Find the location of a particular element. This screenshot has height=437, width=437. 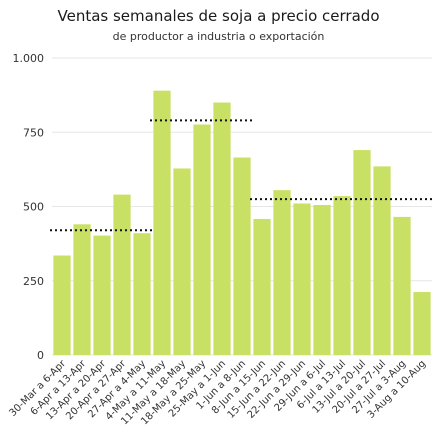

y-tick-label: 500 is located at coordinates (33, 207).